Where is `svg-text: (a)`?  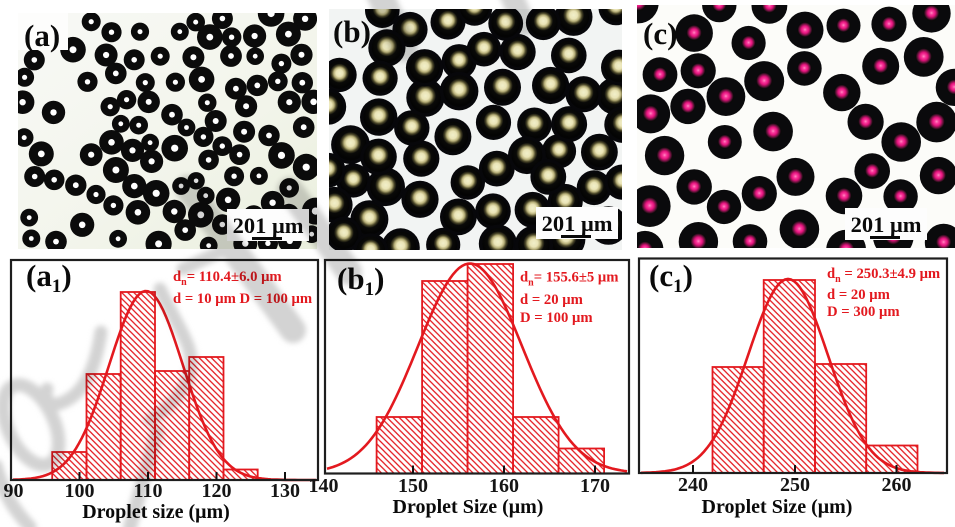
svg-text: (a) is located at coordinates (42, 35).